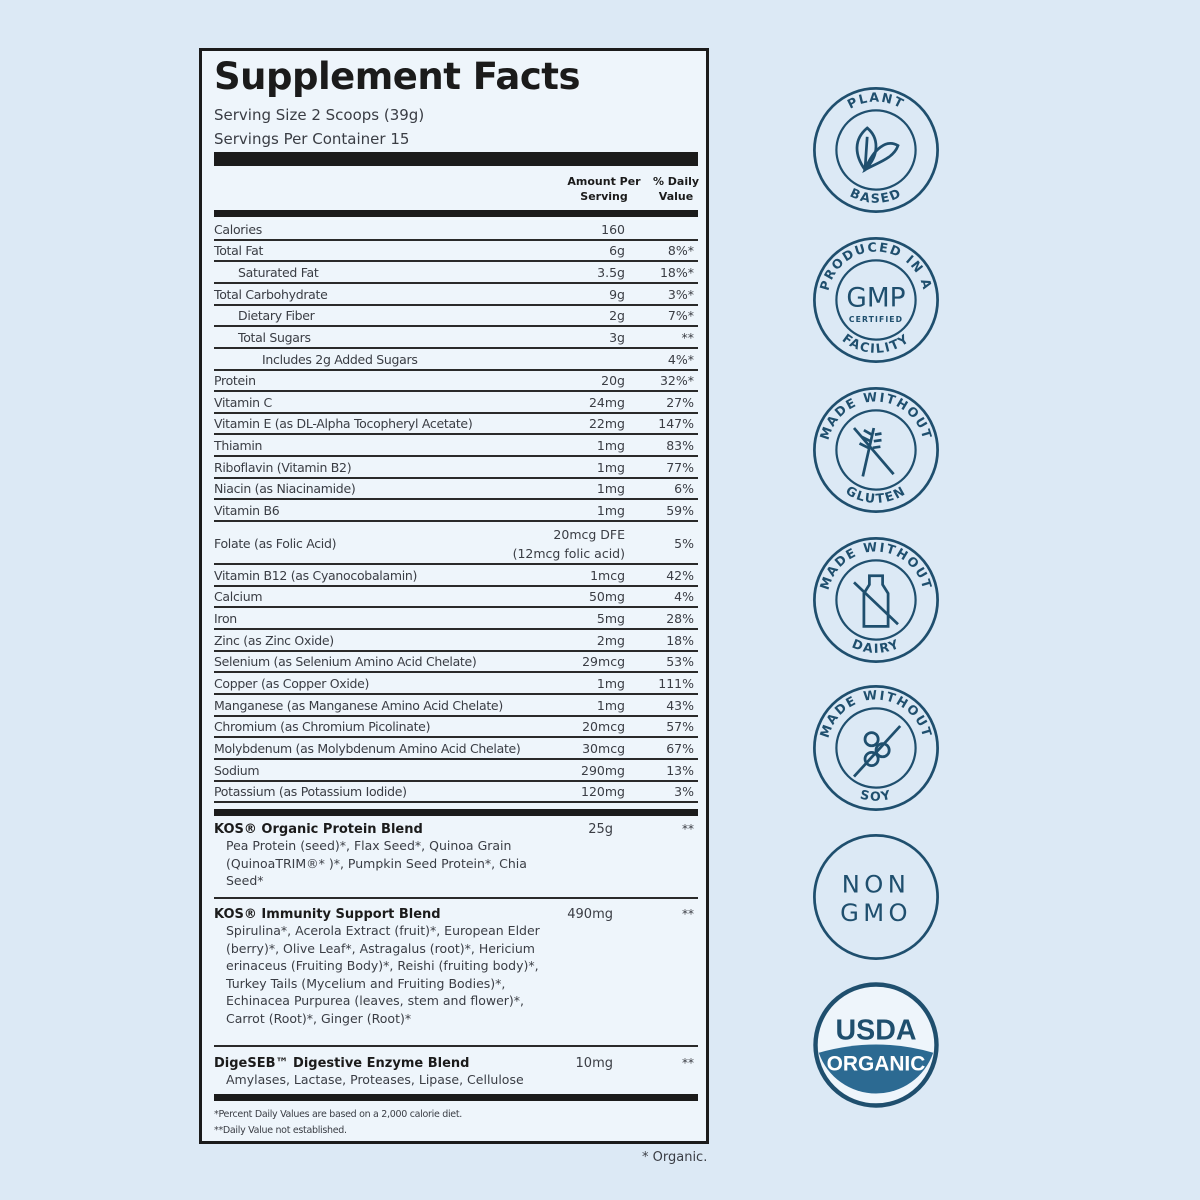 The width and height of the screenshot is (1200, 1200). What do you see at coordinates (322, 727) in the screenshot?
I see `nutrient-name: Chromium (as Chromium Picolinate)` at bounding box center [322, 727].